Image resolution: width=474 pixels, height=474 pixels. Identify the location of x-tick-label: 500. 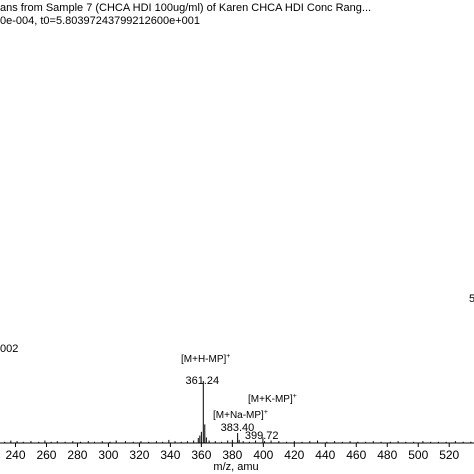
(418, 455).